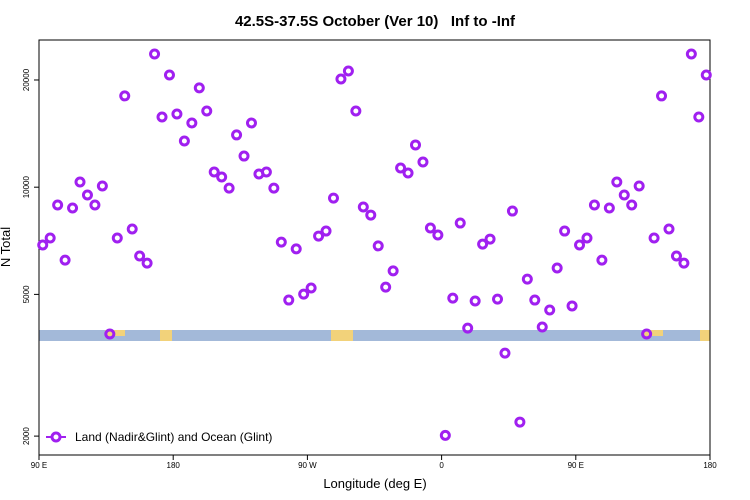  What do you see at coordinates (374, 335) in the screenshot?
I see `ocean-band` at bounding box center [374, 335].